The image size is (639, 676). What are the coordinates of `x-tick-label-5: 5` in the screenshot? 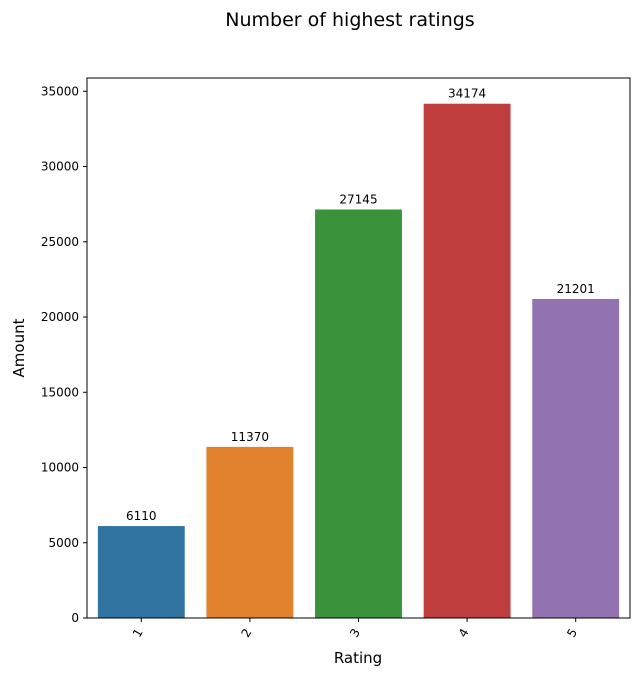 It's located at (572, 633).